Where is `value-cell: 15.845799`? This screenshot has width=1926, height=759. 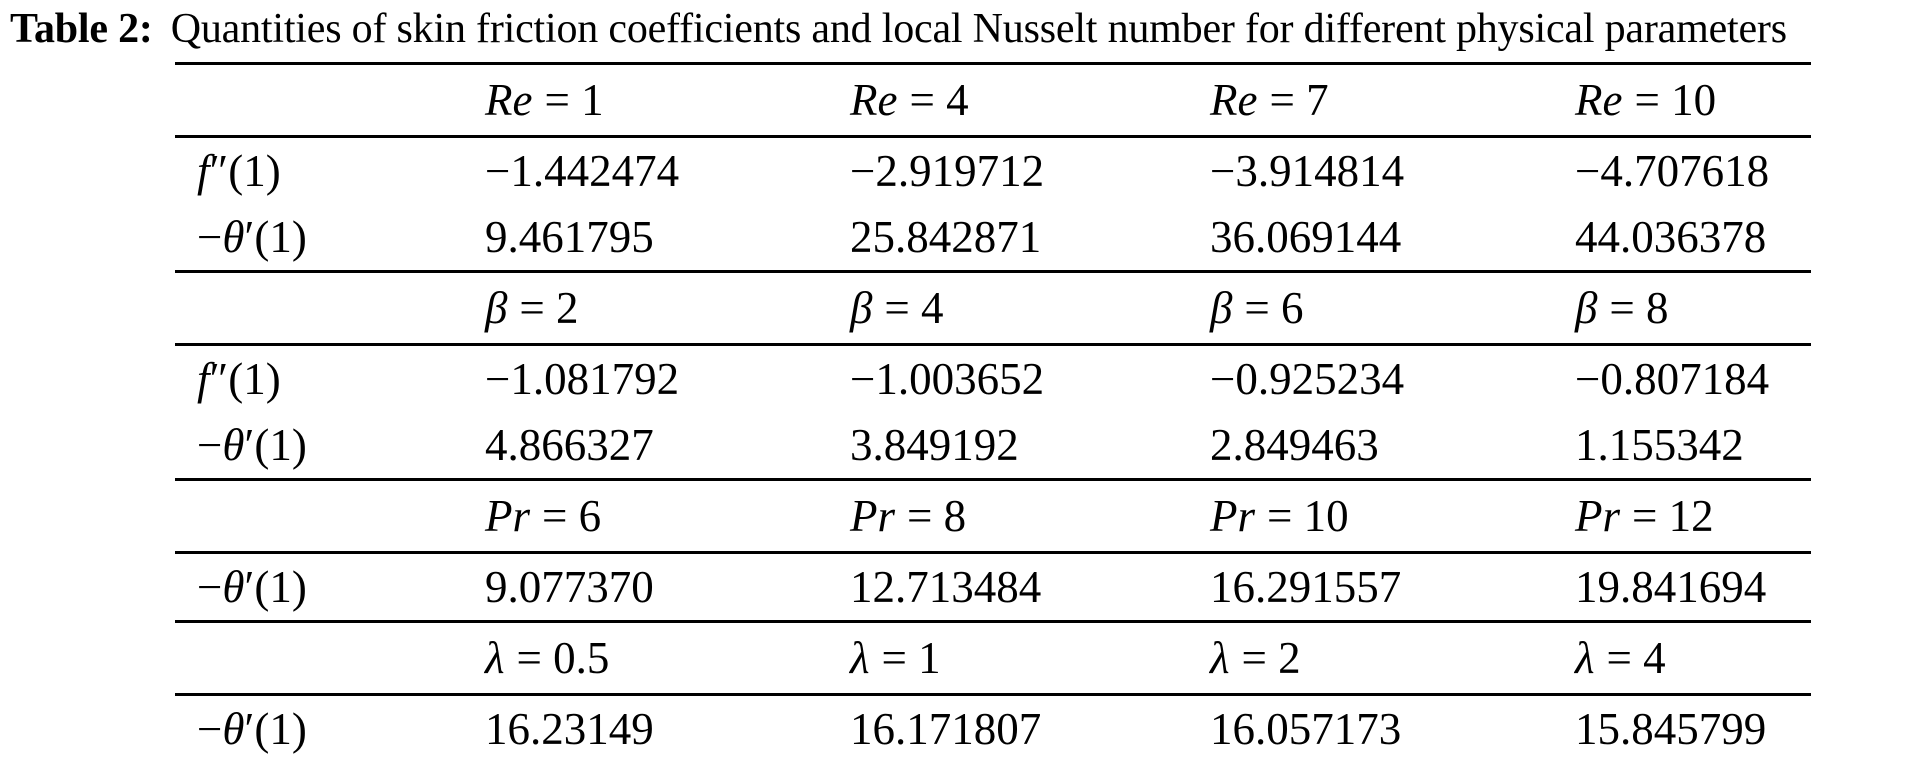 value-cell: 15.845799 is located at coordinates (1693, 726).